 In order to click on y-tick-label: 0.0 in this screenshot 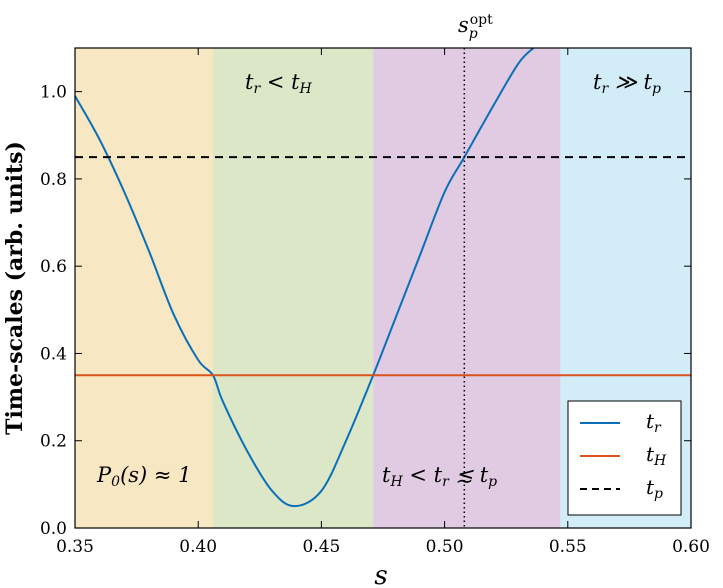, I will do `click(53, 529)`.